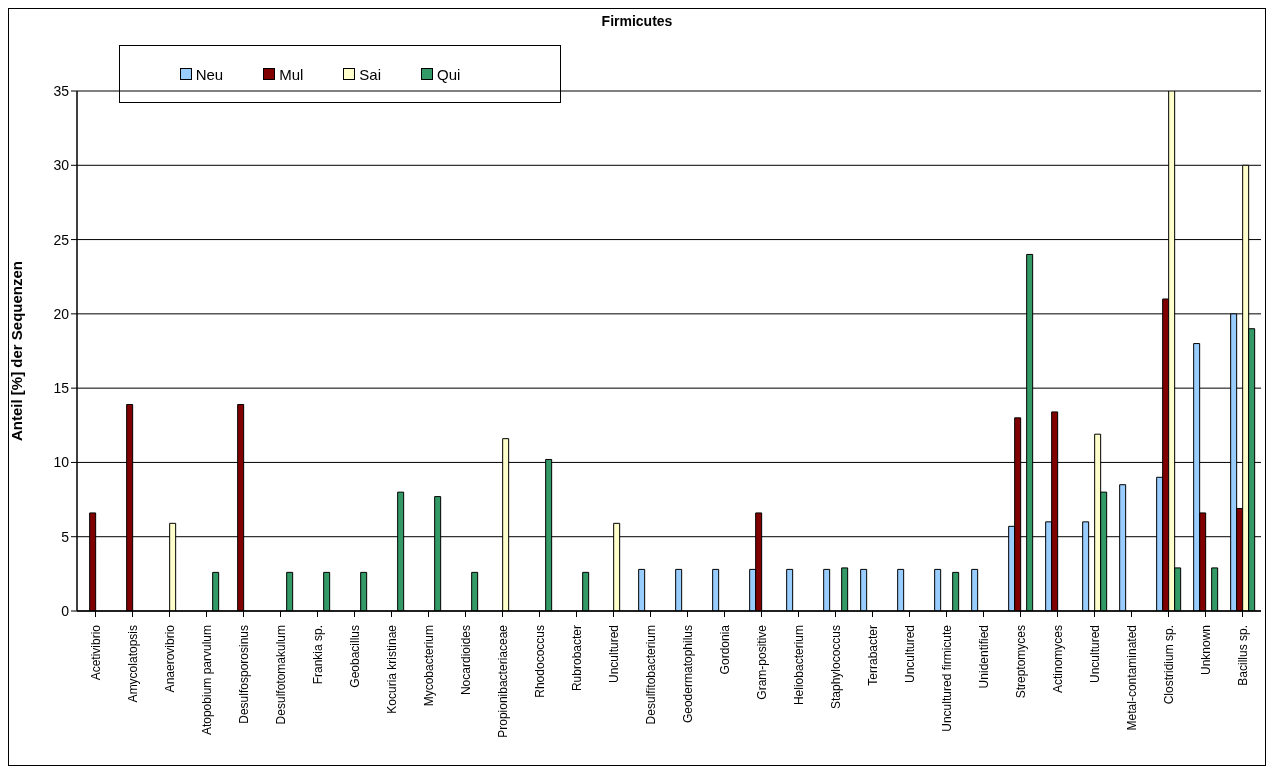  Describe the element at coordinates (65, 610) in the screenshot. I see `y-tick-label: 0` at that location.